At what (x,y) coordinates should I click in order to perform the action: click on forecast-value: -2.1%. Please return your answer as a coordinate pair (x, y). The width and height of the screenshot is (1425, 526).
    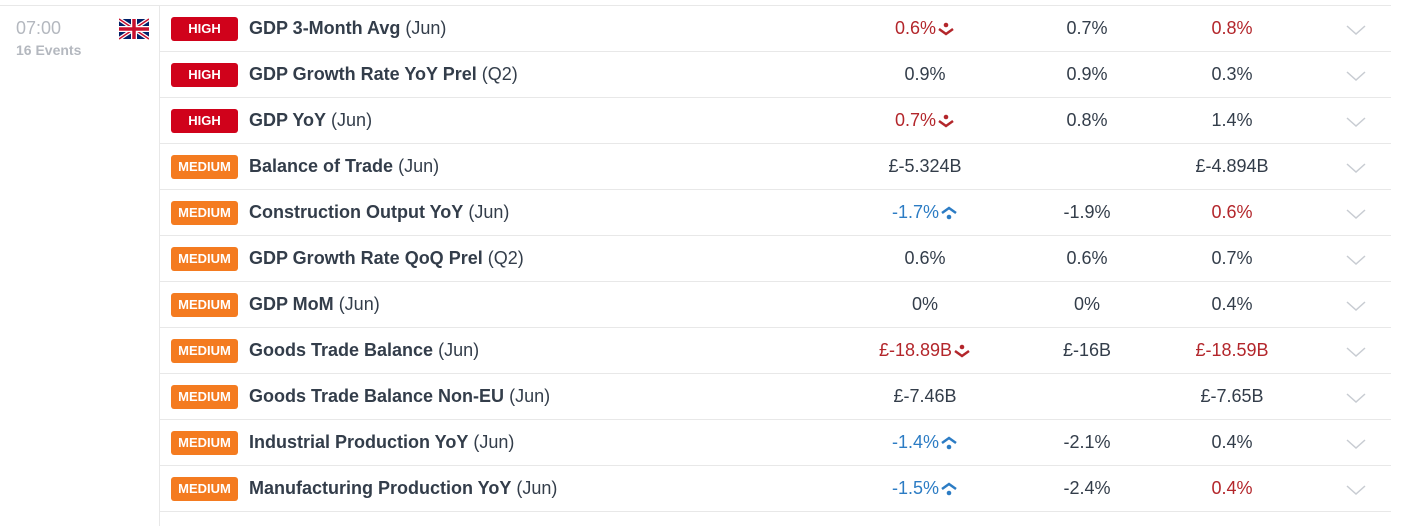
    Looking at the image, I should click on (1087, 442).